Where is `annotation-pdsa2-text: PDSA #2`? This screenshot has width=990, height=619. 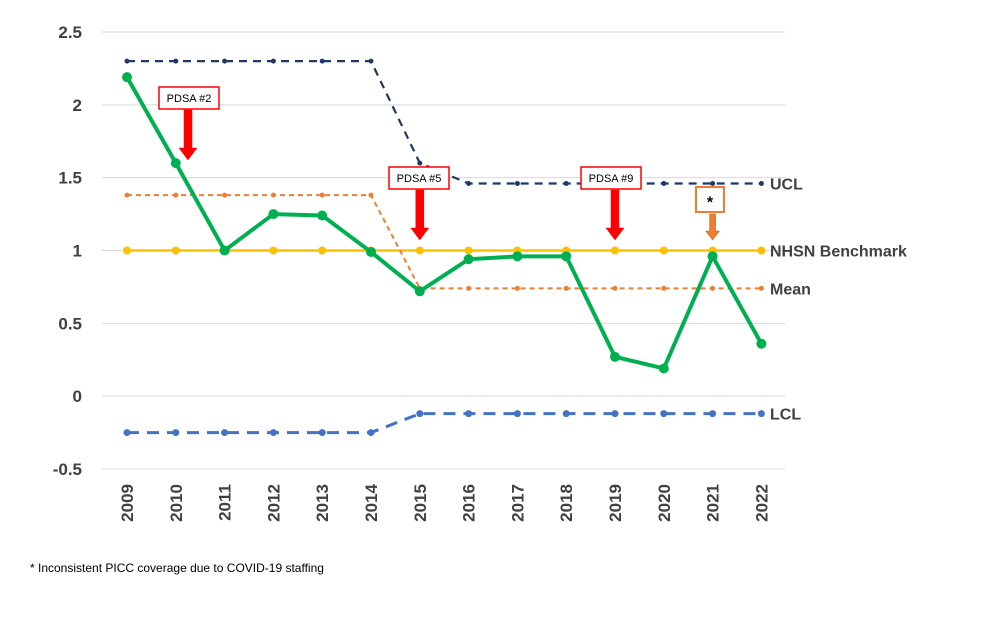 annotation-pdsa2-text: PDSA #2 is located at coordinates (189, 99).